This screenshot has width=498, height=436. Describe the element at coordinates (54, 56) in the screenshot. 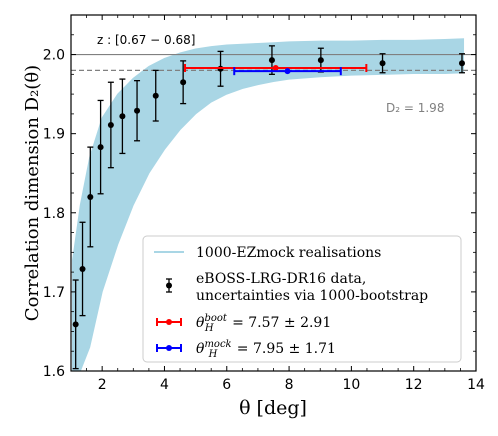

I see `y-tick-label: 2.0` at that location.